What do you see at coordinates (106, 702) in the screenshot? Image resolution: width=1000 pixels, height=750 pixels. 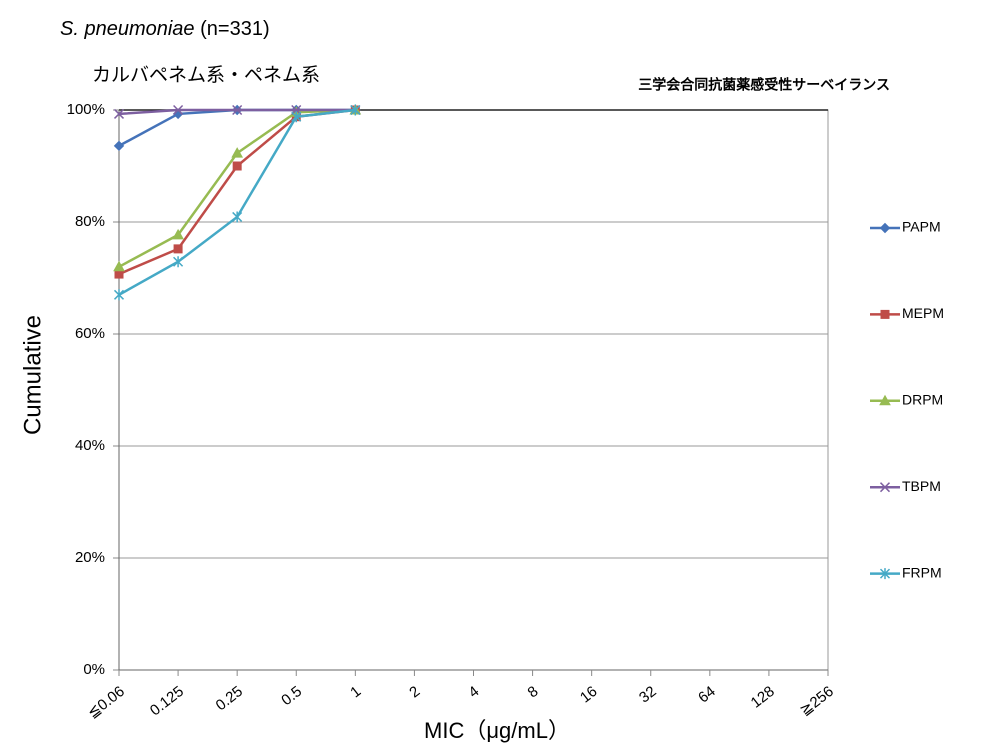 I see `x-tick-label: ≦0.06` at bounding box center [106, 702].